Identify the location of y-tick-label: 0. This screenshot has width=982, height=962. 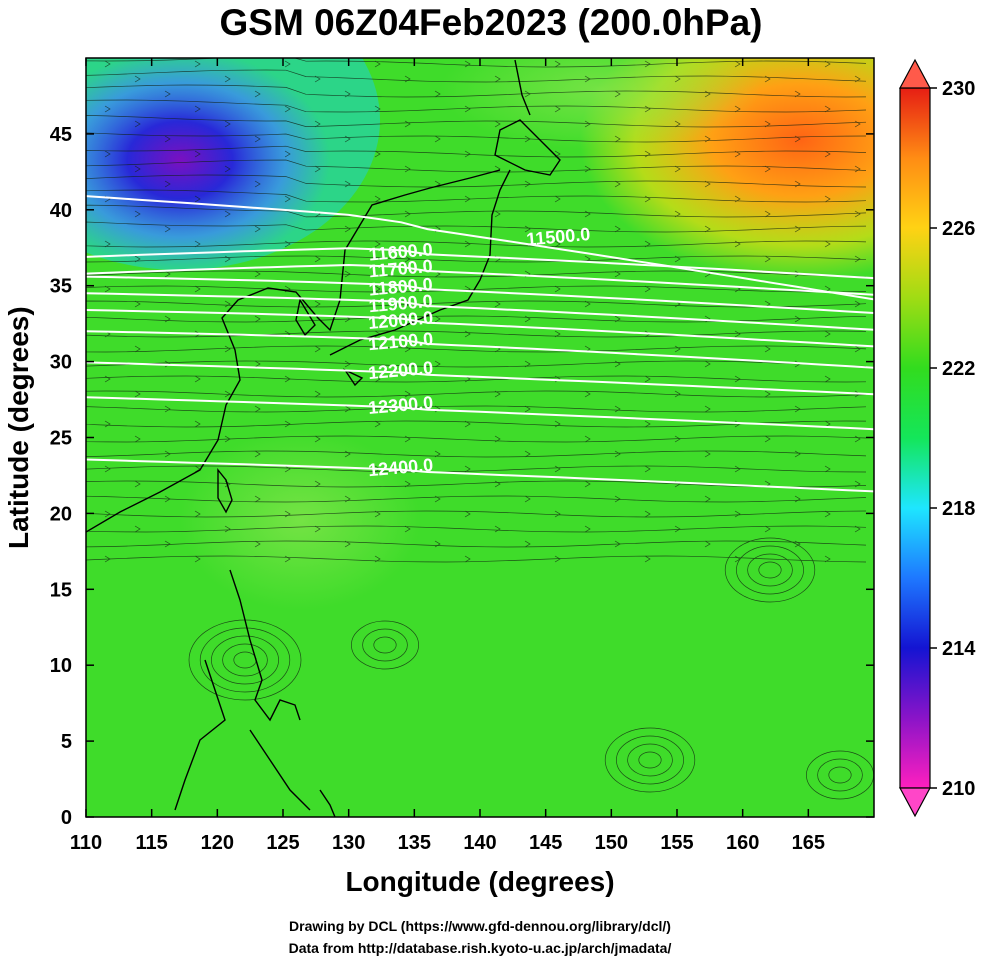
(66, 818).